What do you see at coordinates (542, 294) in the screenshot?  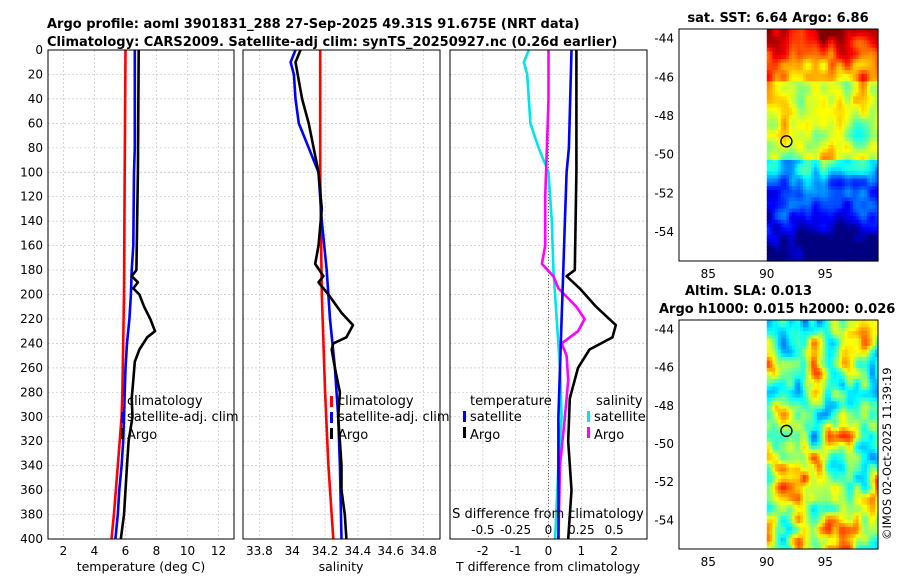 I see `series-line-salinity-satellite` at bounding box center [542, 294].